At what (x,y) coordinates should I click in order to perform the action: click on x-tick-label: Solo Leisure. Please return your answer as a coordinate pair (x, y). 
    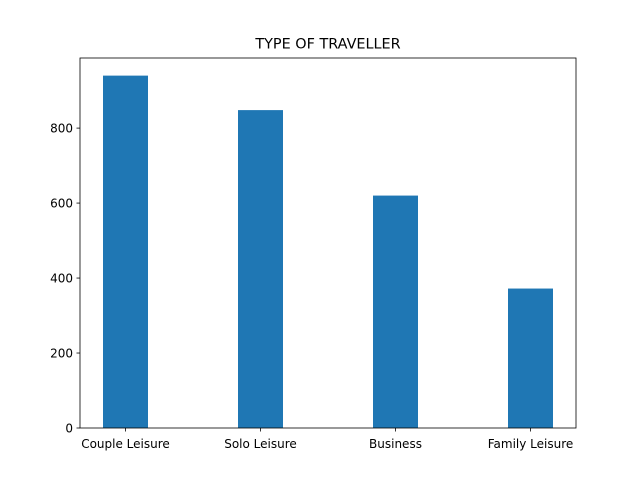
    Looking at the image, I should click on (260, 444).